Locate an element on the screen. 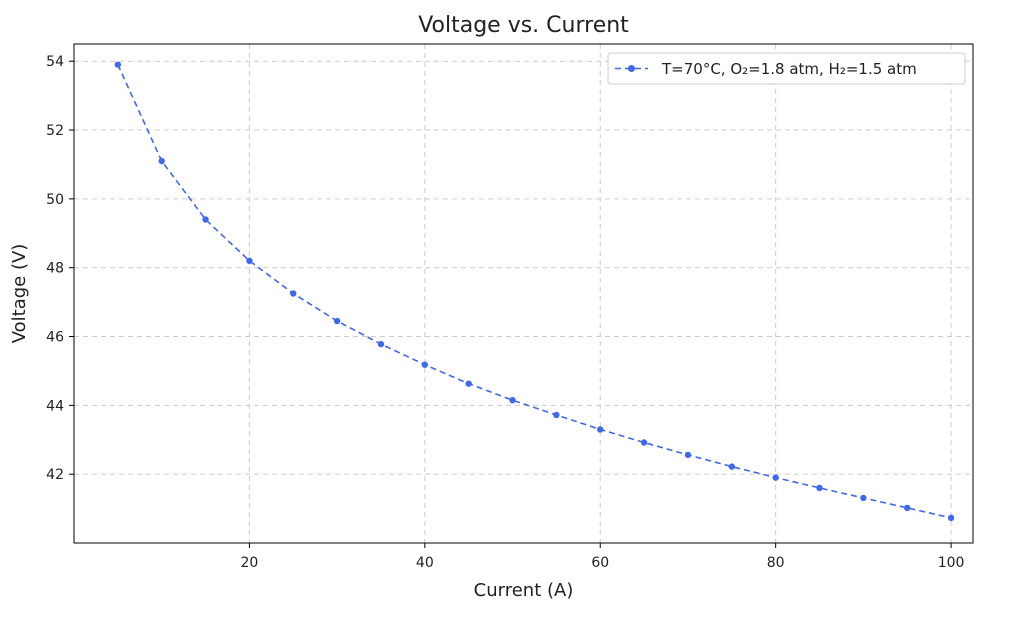 The image size is (1012, 623). y-tick-label: 52 is located at coordinates (55, 131).